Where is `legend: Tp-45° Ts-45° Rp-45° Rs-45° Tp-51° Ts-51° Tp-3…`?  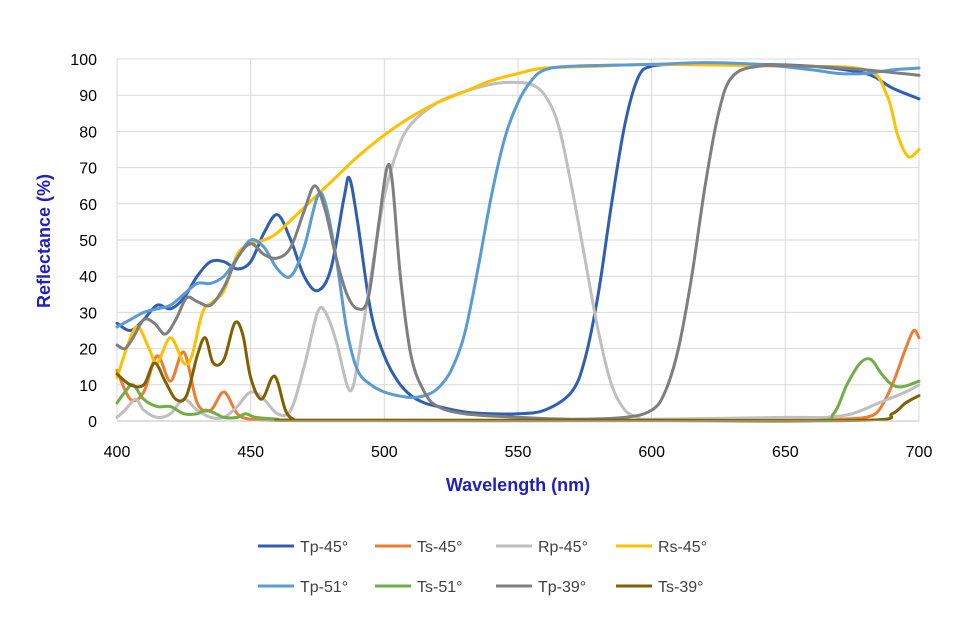
legend: Tp-45° Ts-45° Rp-45° Rs-45° Tp-51° Ts-51° Tp-3… is located at coordinates (482, 567).